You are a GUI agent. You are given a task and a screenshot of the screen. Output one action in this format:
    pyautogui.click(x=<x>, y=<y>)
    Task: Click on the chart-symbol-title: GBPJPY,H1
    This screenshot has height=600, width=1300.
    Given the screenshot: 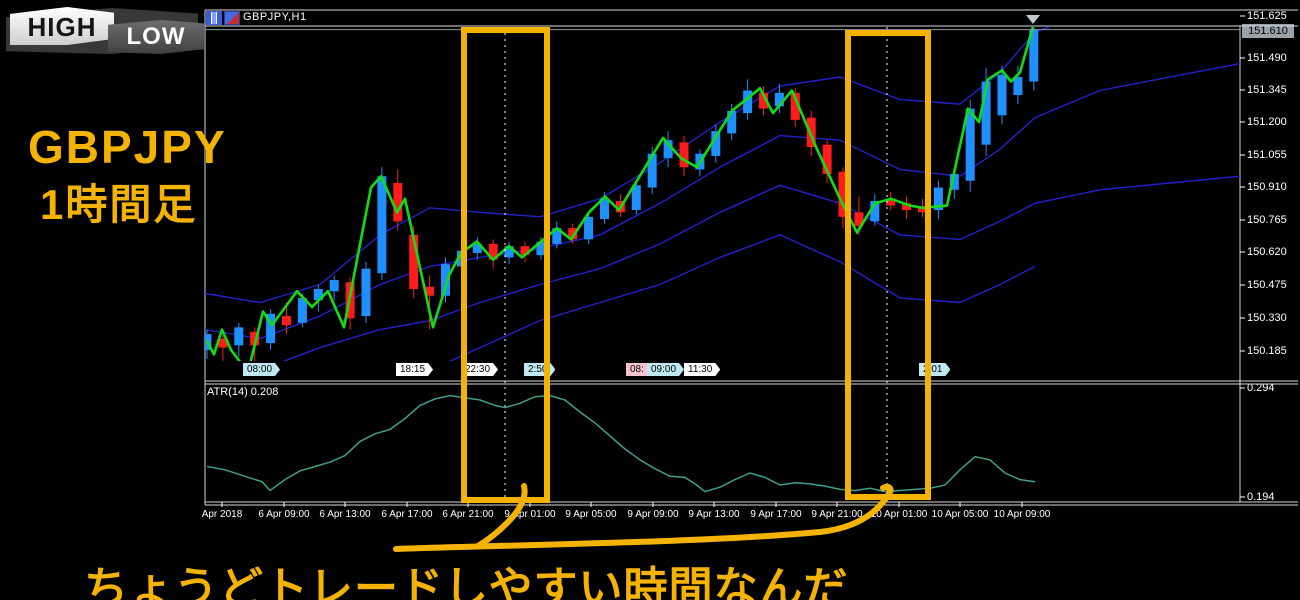 What is the action you would take?
    pyautogui.click(x=275, y=17)
    